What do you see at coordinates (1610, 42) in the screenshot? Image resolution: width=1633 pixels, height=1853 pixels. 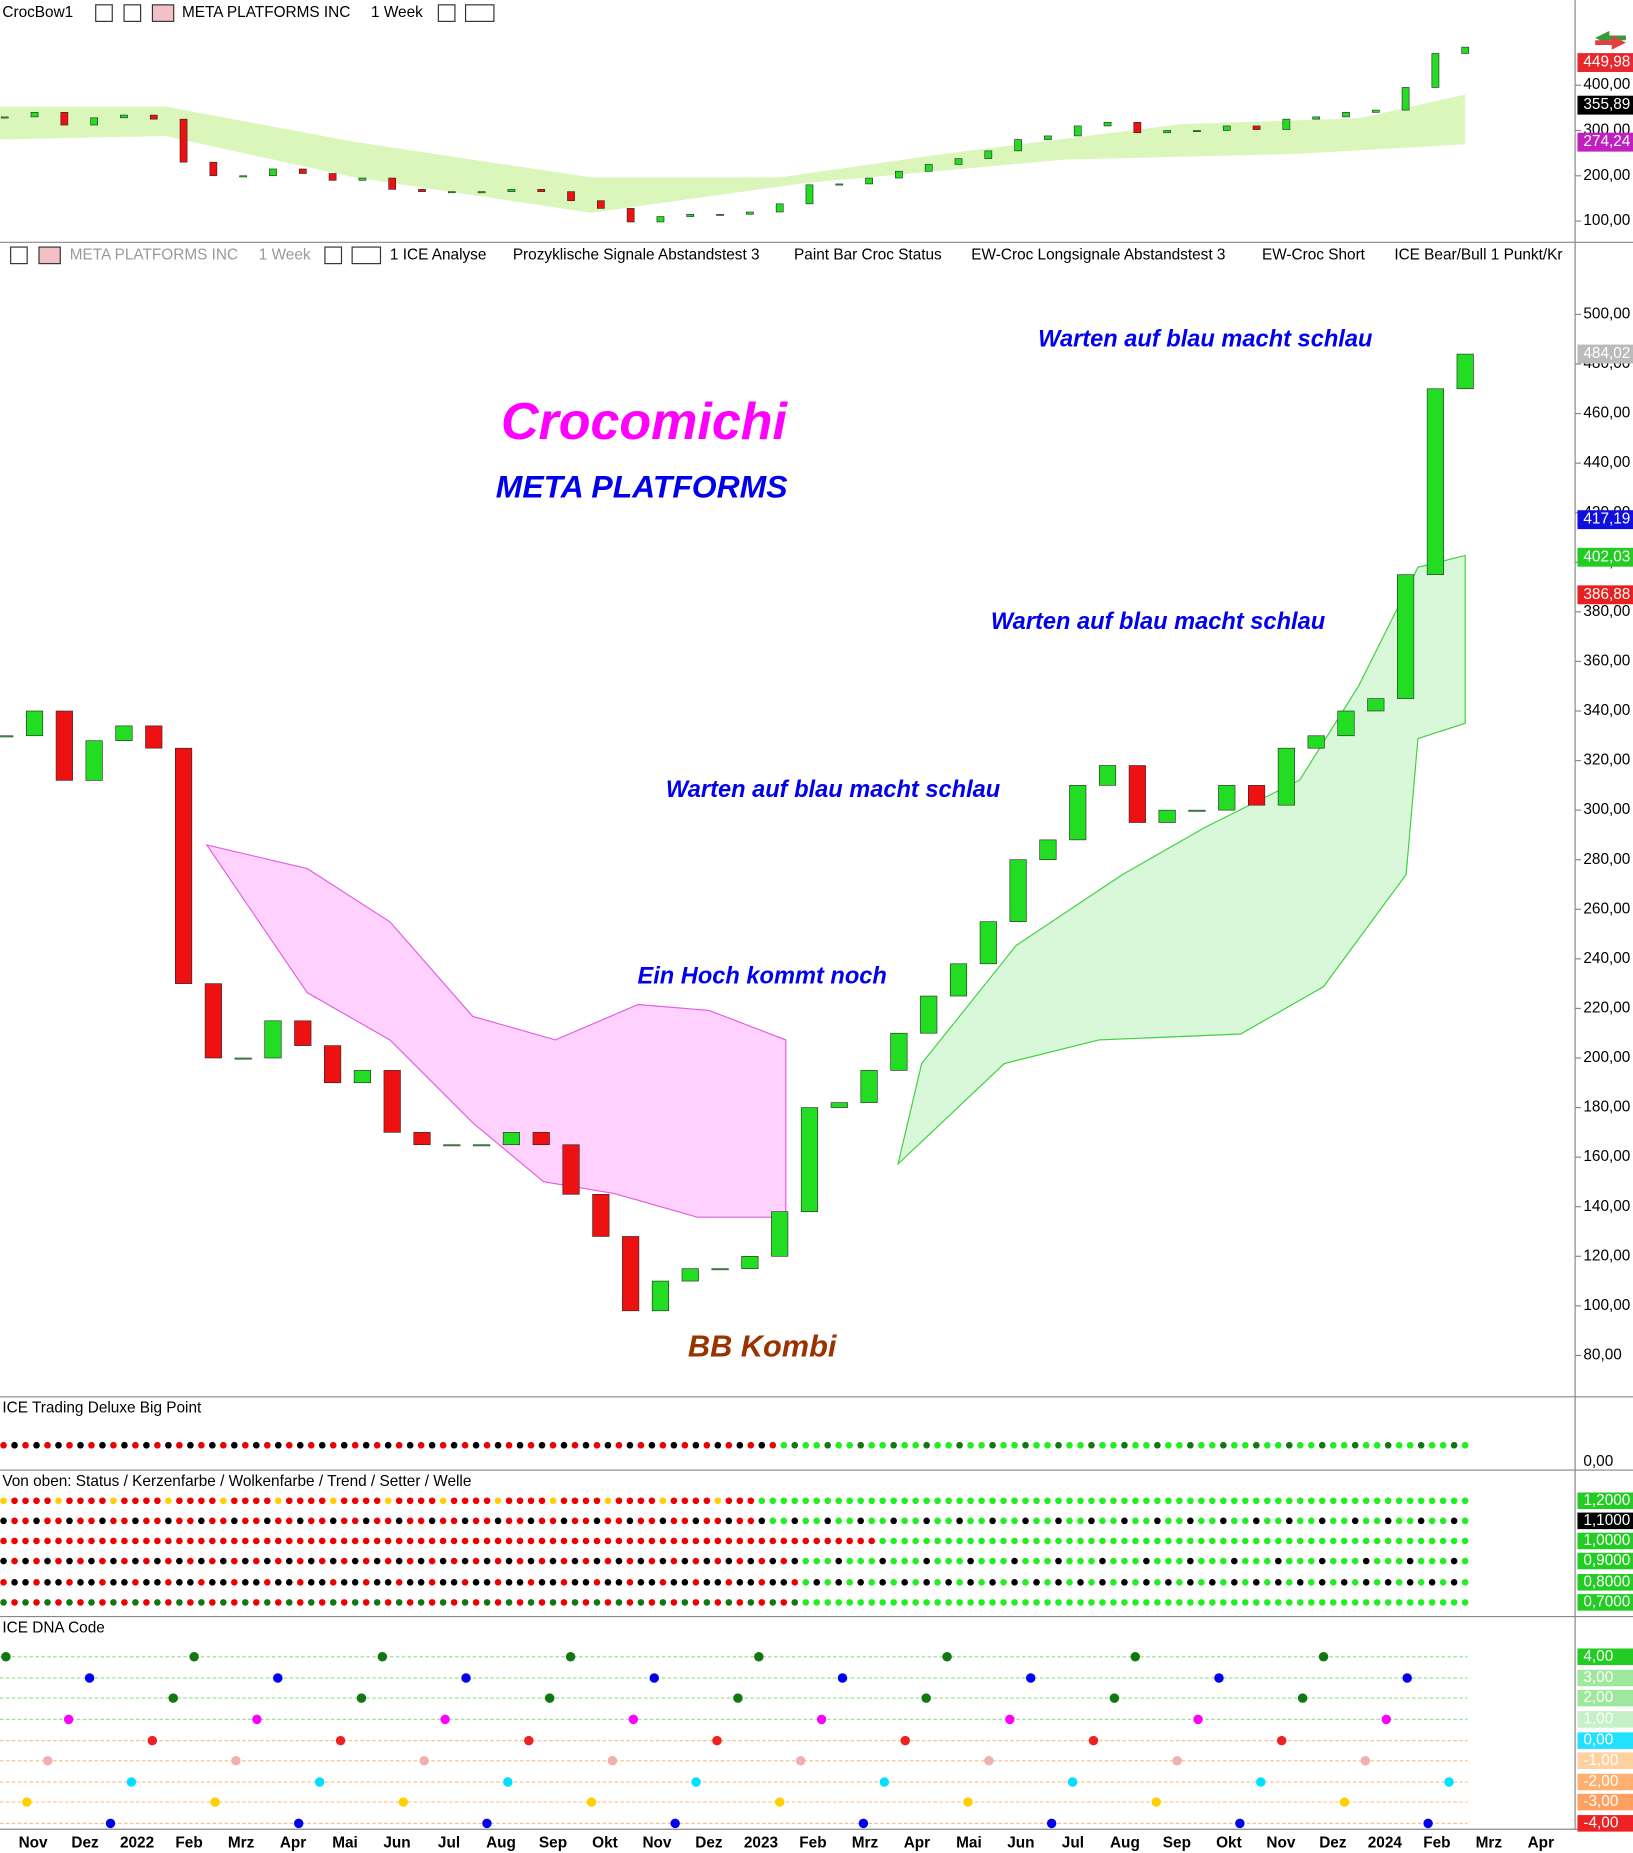 I see `arrow-icon` at bounding box center [1610, 42].